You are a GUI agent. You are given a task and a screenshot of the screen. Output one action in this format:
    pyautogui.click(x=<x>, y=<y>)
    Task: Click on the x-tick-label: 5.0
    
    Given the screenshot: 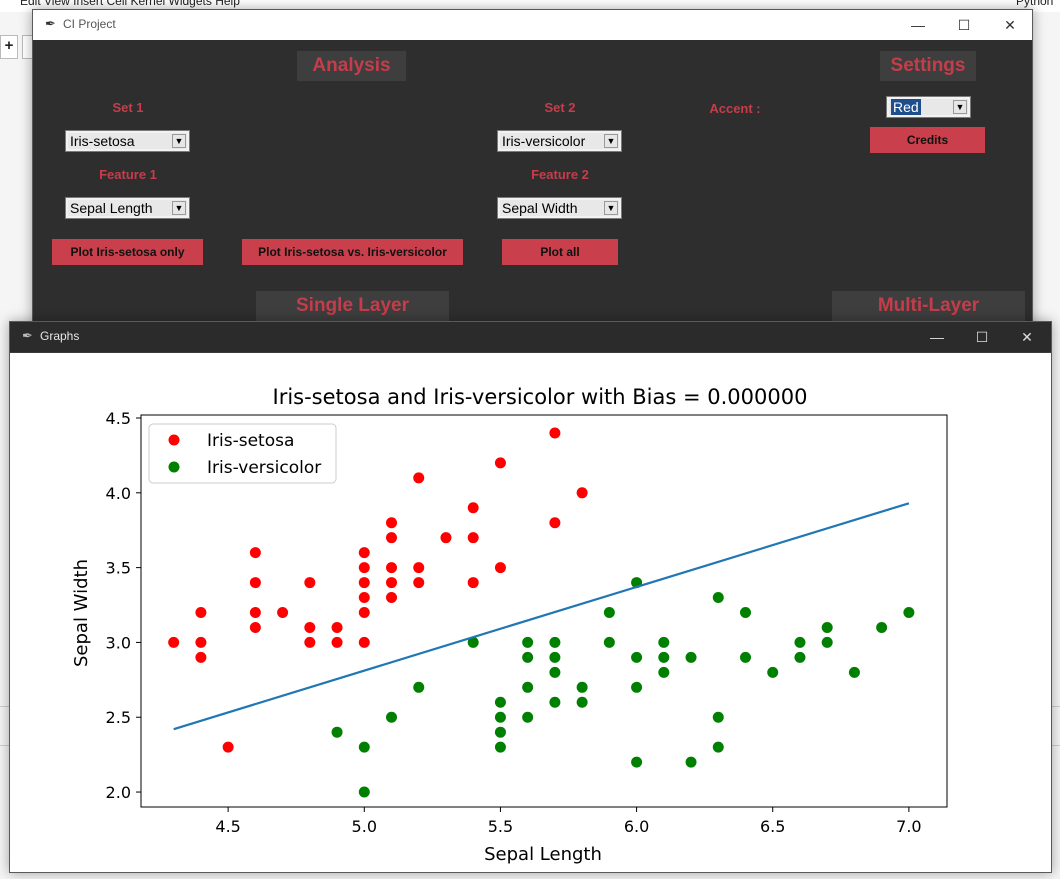 What is the action you would take?
    pyautogui.click(x=364, y=826)
    